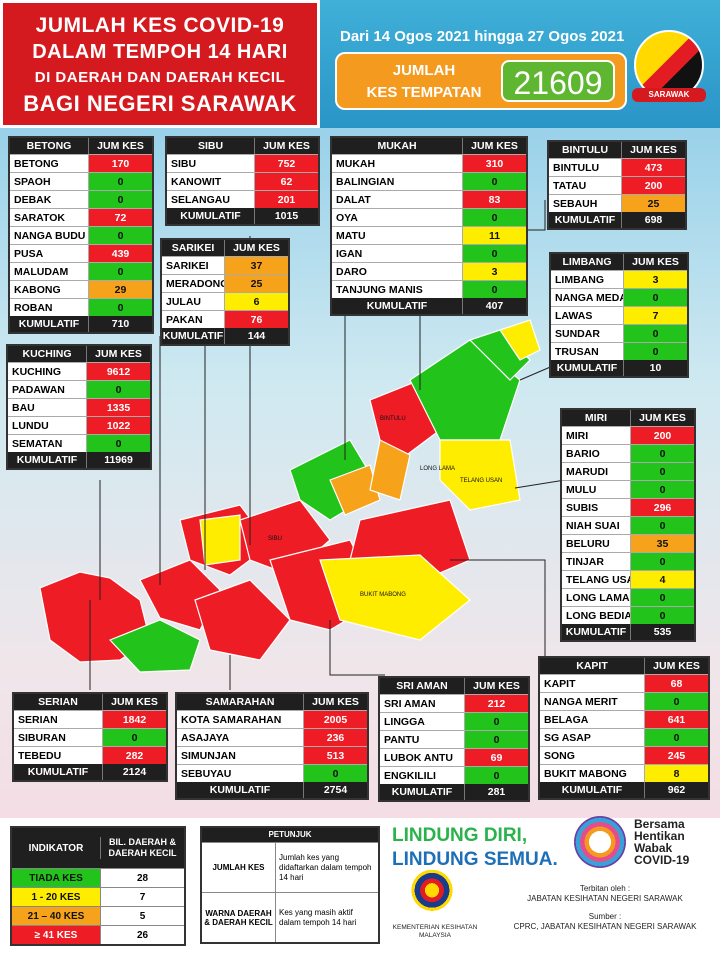 This screenshot has width=720, height=960. I want to click on case-count: 83, so click(494, 199).